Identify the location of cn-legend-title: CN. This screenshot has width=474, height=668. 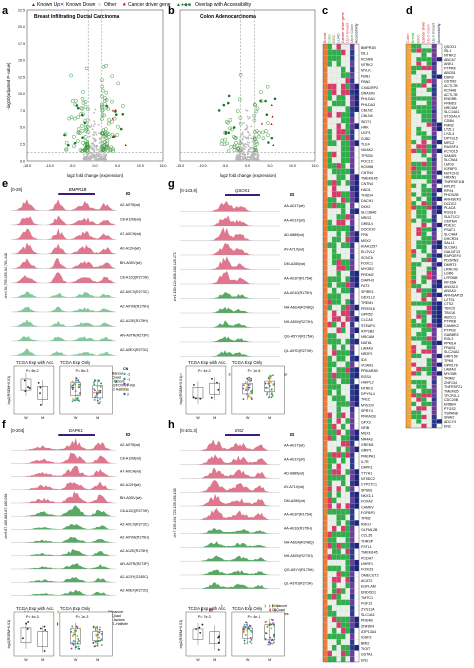
(126, 369).